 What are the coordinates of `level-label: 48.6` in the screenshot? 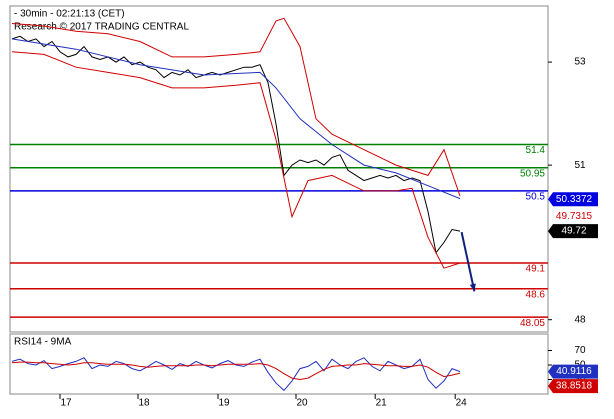 It's located at (536, 294).